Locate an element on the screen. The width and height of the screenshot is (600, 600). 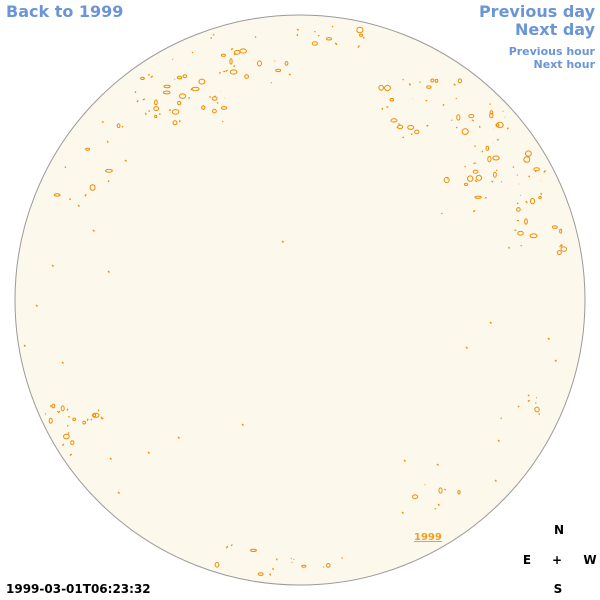
compass-east-label: E is located at coordinates (527, 560).